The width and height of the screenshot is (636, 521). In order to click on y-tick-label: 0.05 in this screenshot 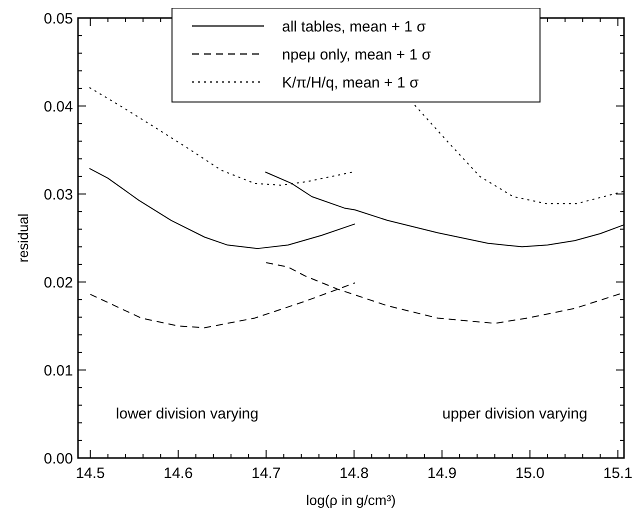, I will do `click(58, 19)`.